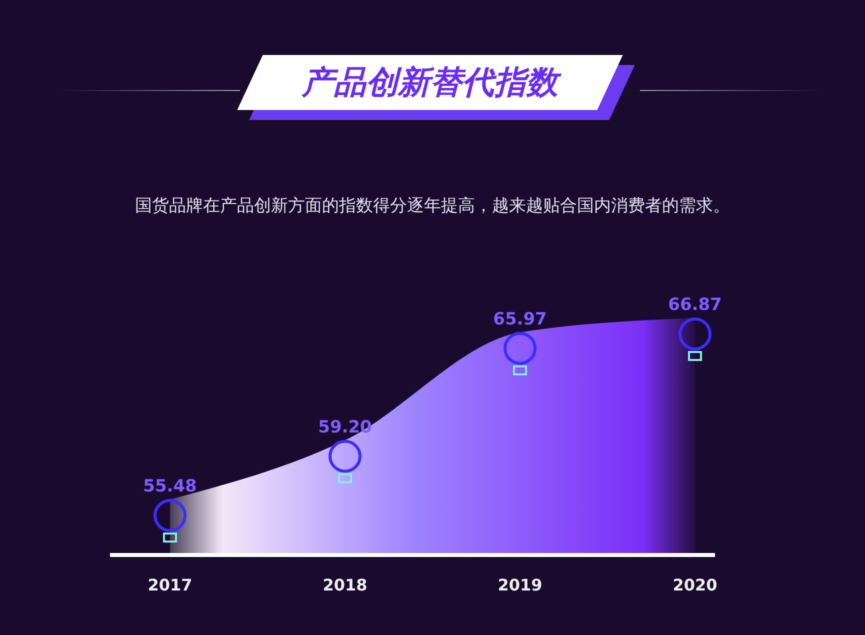 The height and width of the screenshot is (635, 865). What do you see at coordinates (345, 584) in the screenshot?
I see `x-tick-label: 2018` at bounding box center [345, 584].